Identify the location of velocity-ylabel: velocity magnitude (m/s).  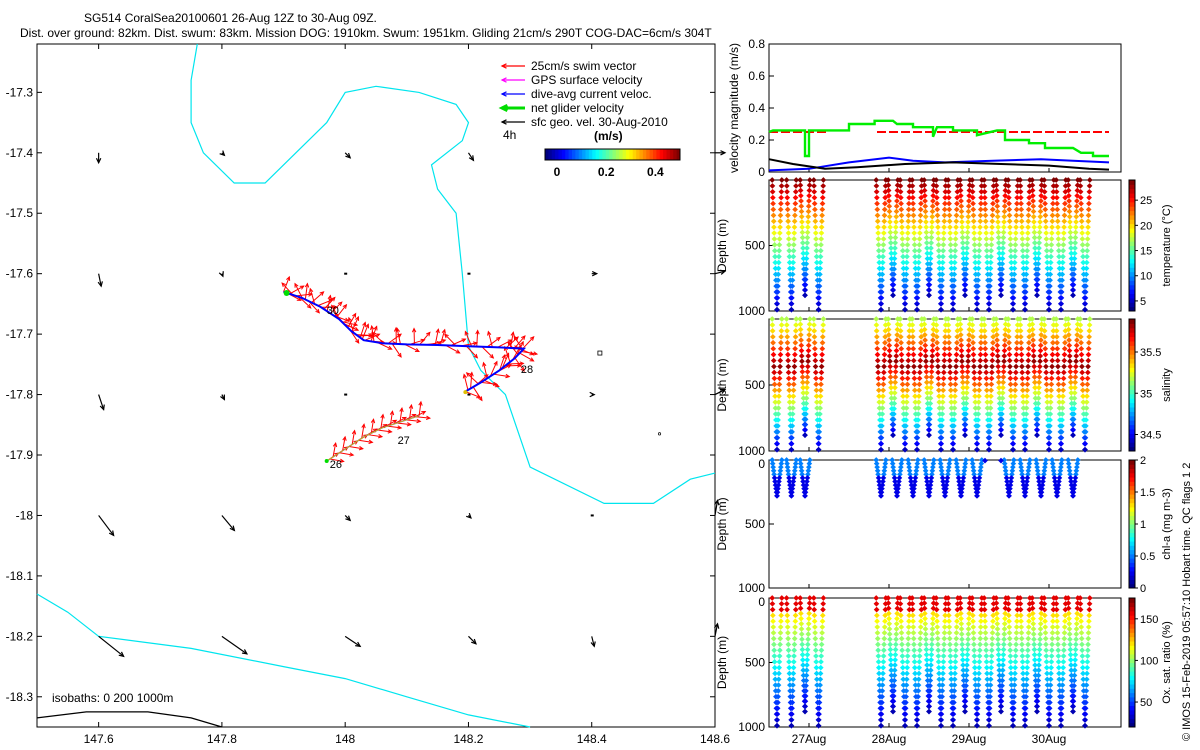
(734, 108).